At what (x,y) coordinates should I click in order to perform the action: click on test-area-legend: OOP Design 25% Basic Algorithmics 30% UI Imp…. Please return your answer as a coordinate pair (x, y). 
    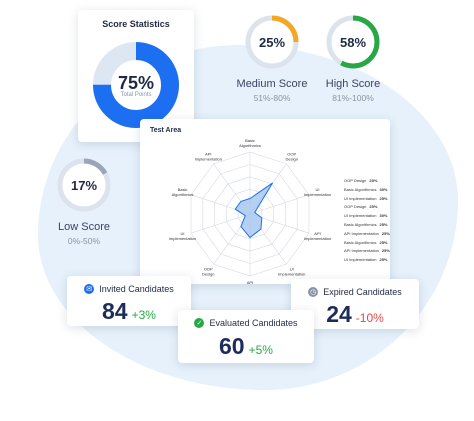
    Looking at the image, I should click on (367, 221).